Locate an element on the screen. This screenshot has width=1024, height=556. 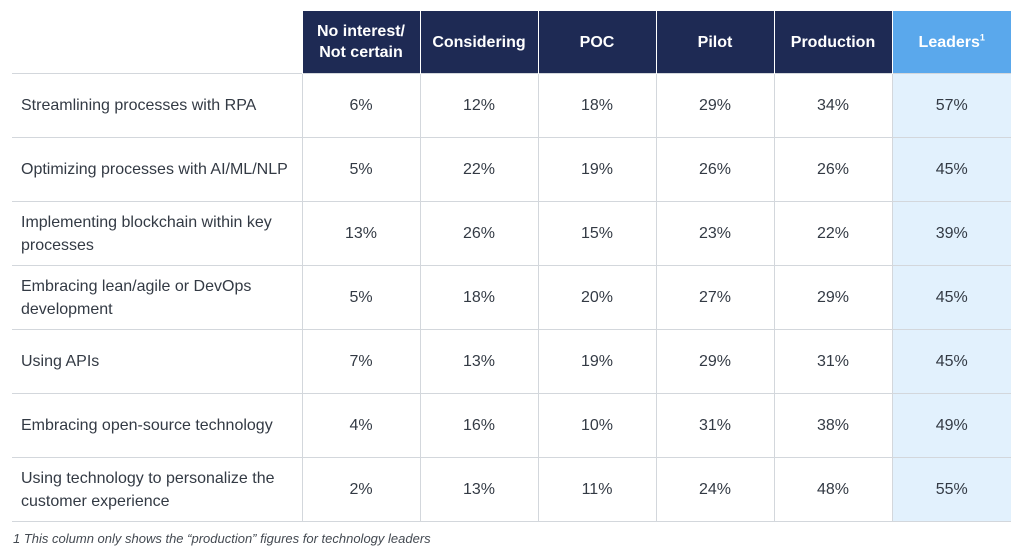
row-label: Embracing open-source technology is located at coordinates (157, 425).